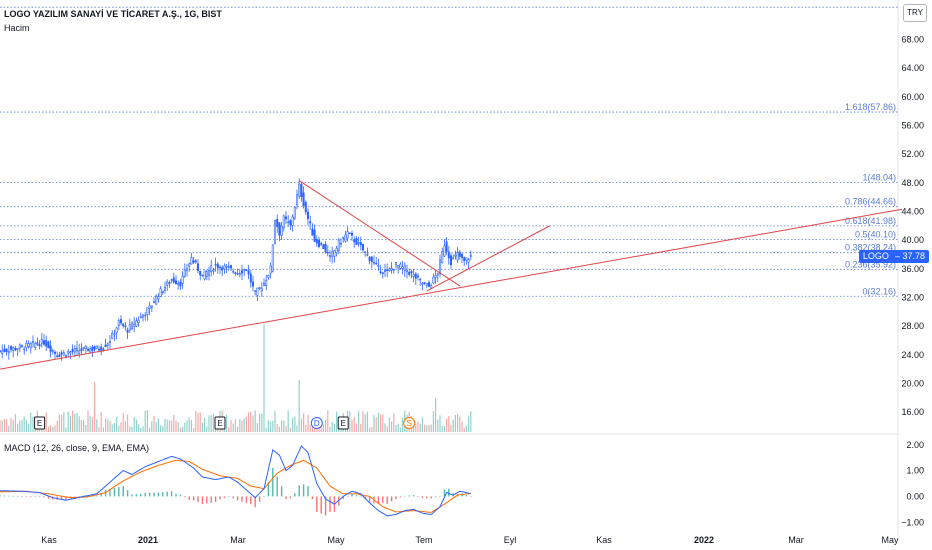 This screenshot has height=550, width=932. I want to click on price-tick-label: 24.00, so click(912, 355).